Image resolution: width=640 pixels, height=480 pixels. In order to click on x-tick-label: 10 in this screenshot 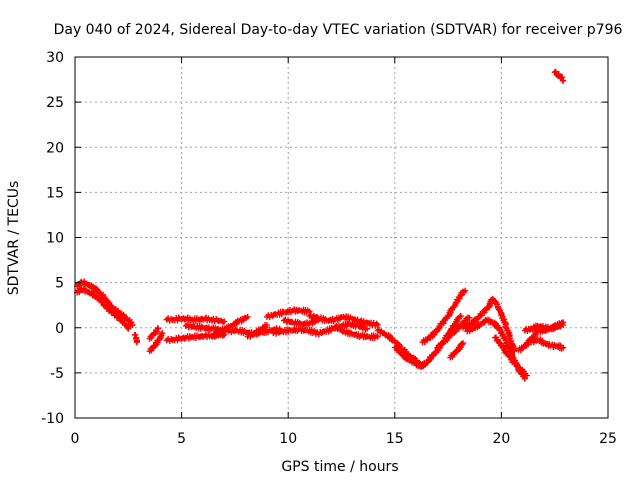, I will do `click(288, 439)`.